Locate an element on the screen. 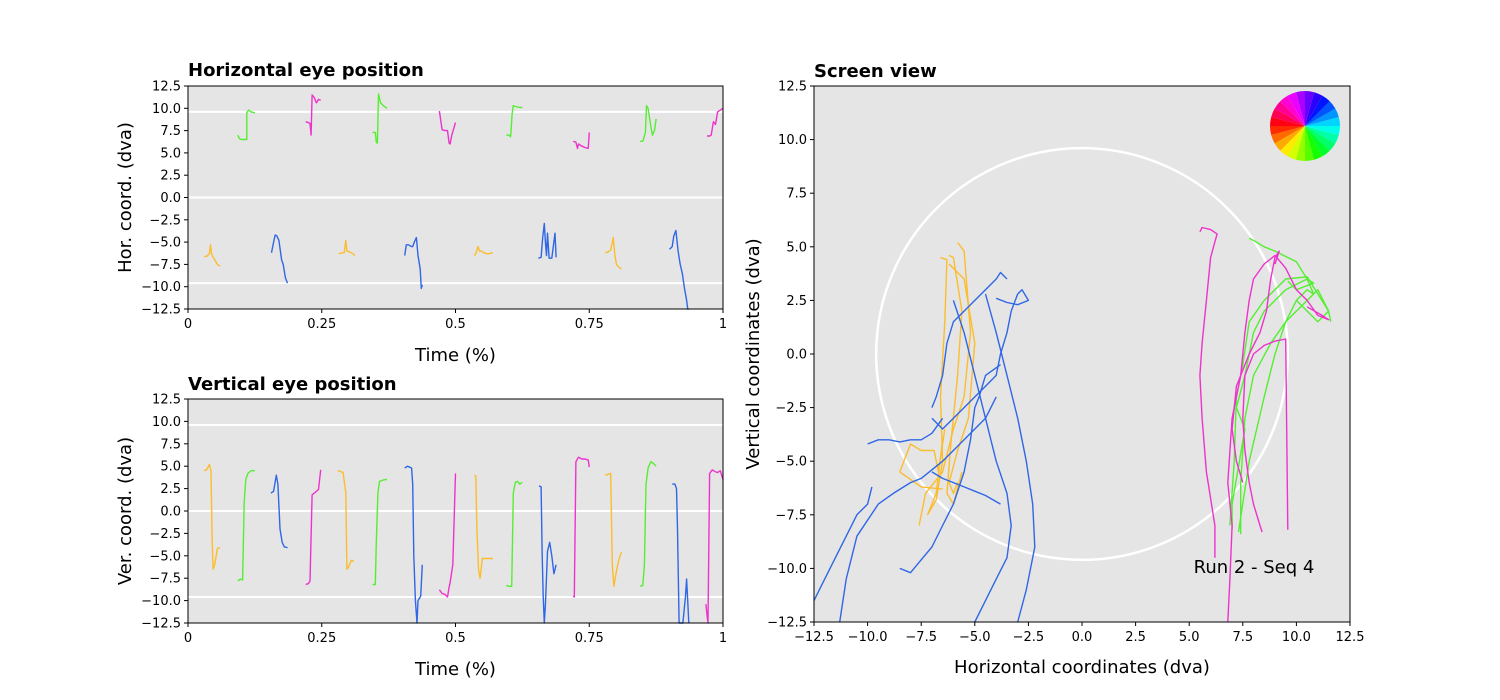 This screenshot has width=1500, height=700. color-wheel-icon is located at coordinates (1304, 126).